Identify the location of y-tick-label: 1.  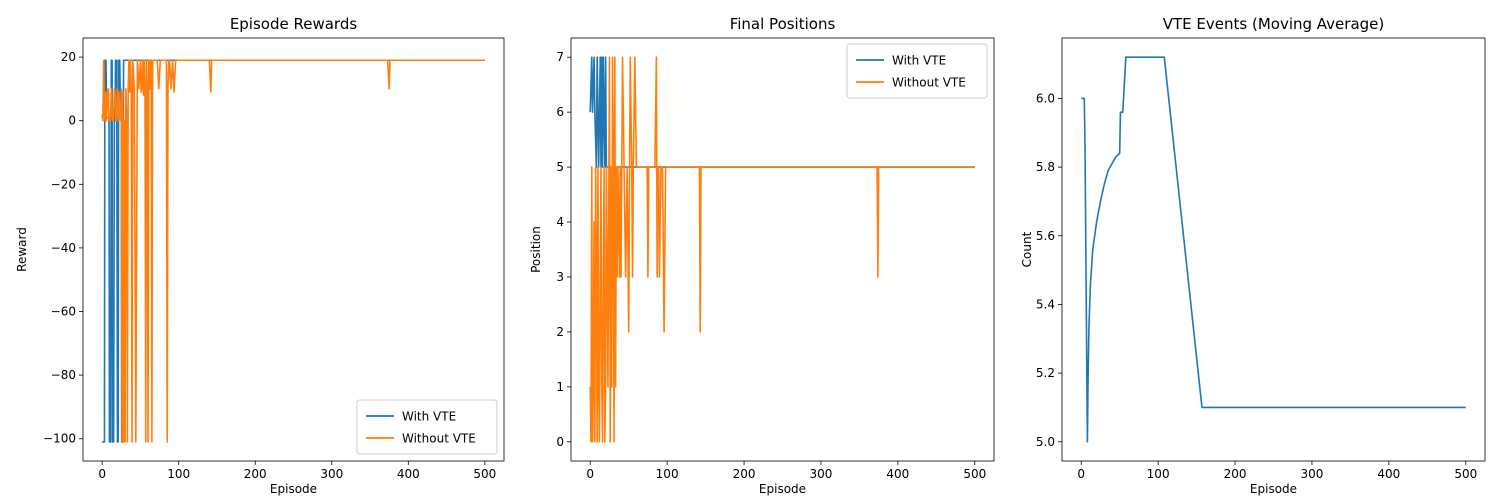
(560, 387).